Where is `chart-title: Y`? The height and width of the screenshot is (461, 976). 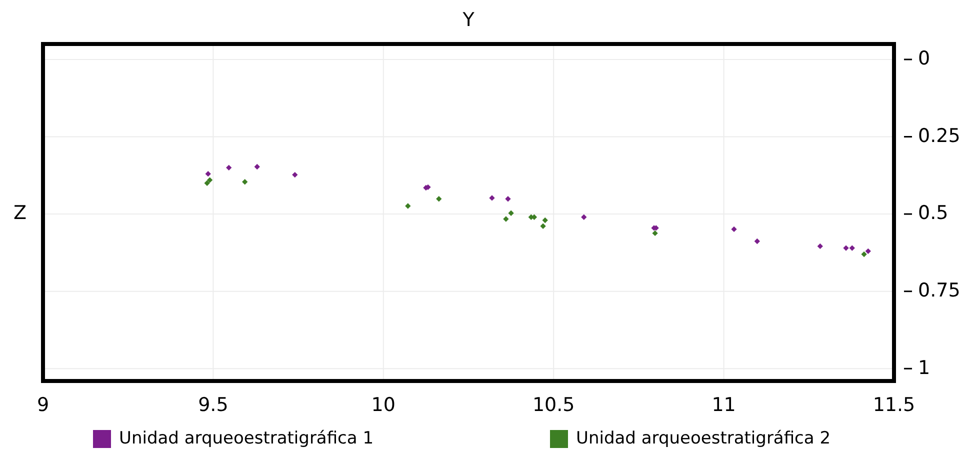 chart-title: Y is located at coordinates (468, 20).